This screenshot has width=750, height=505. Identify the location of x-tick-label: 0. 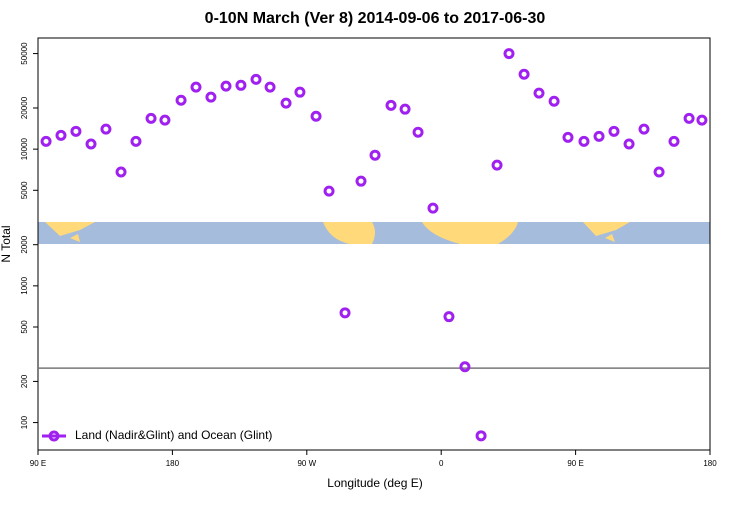
(441, 463).